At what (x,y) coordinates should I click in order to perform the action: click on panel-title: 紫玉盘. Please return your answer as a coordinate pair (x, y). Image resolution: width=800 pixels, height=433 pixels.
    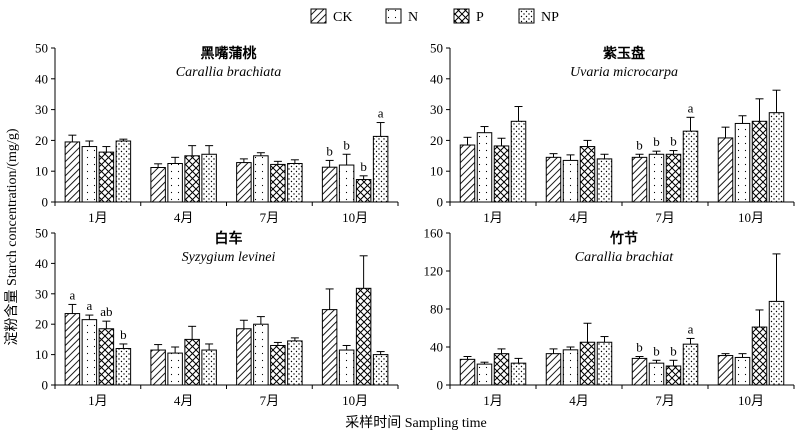
    Looking at the image, I should click on (624, 53).